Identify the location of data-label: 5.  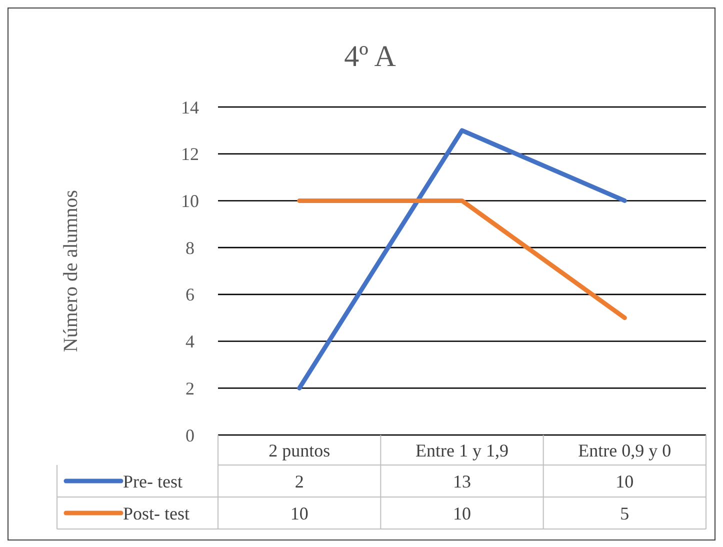
(625, 513).